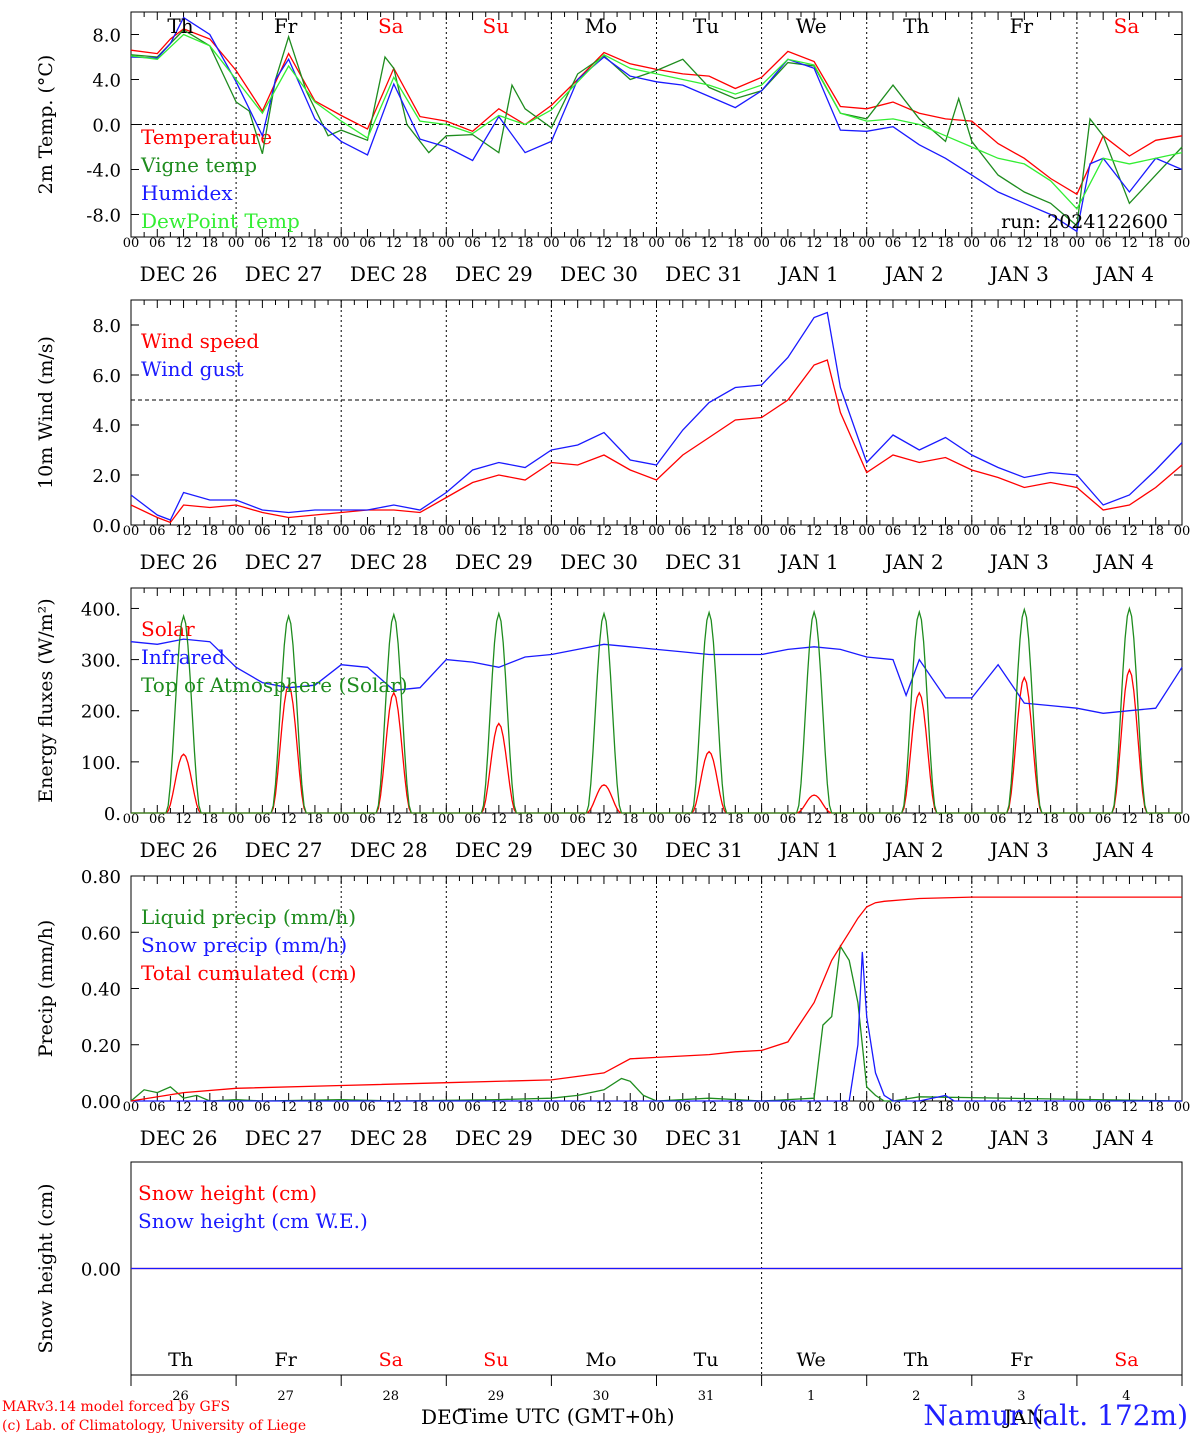  I want to click on y-tick-label: 400., so click(101, 609).